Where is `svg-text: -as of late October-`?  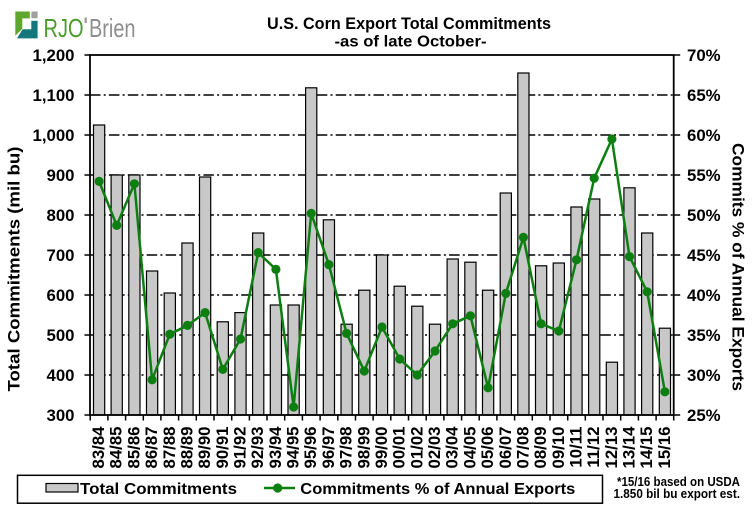
svg-text: -as of late October- is located at coordinates (411, 42).